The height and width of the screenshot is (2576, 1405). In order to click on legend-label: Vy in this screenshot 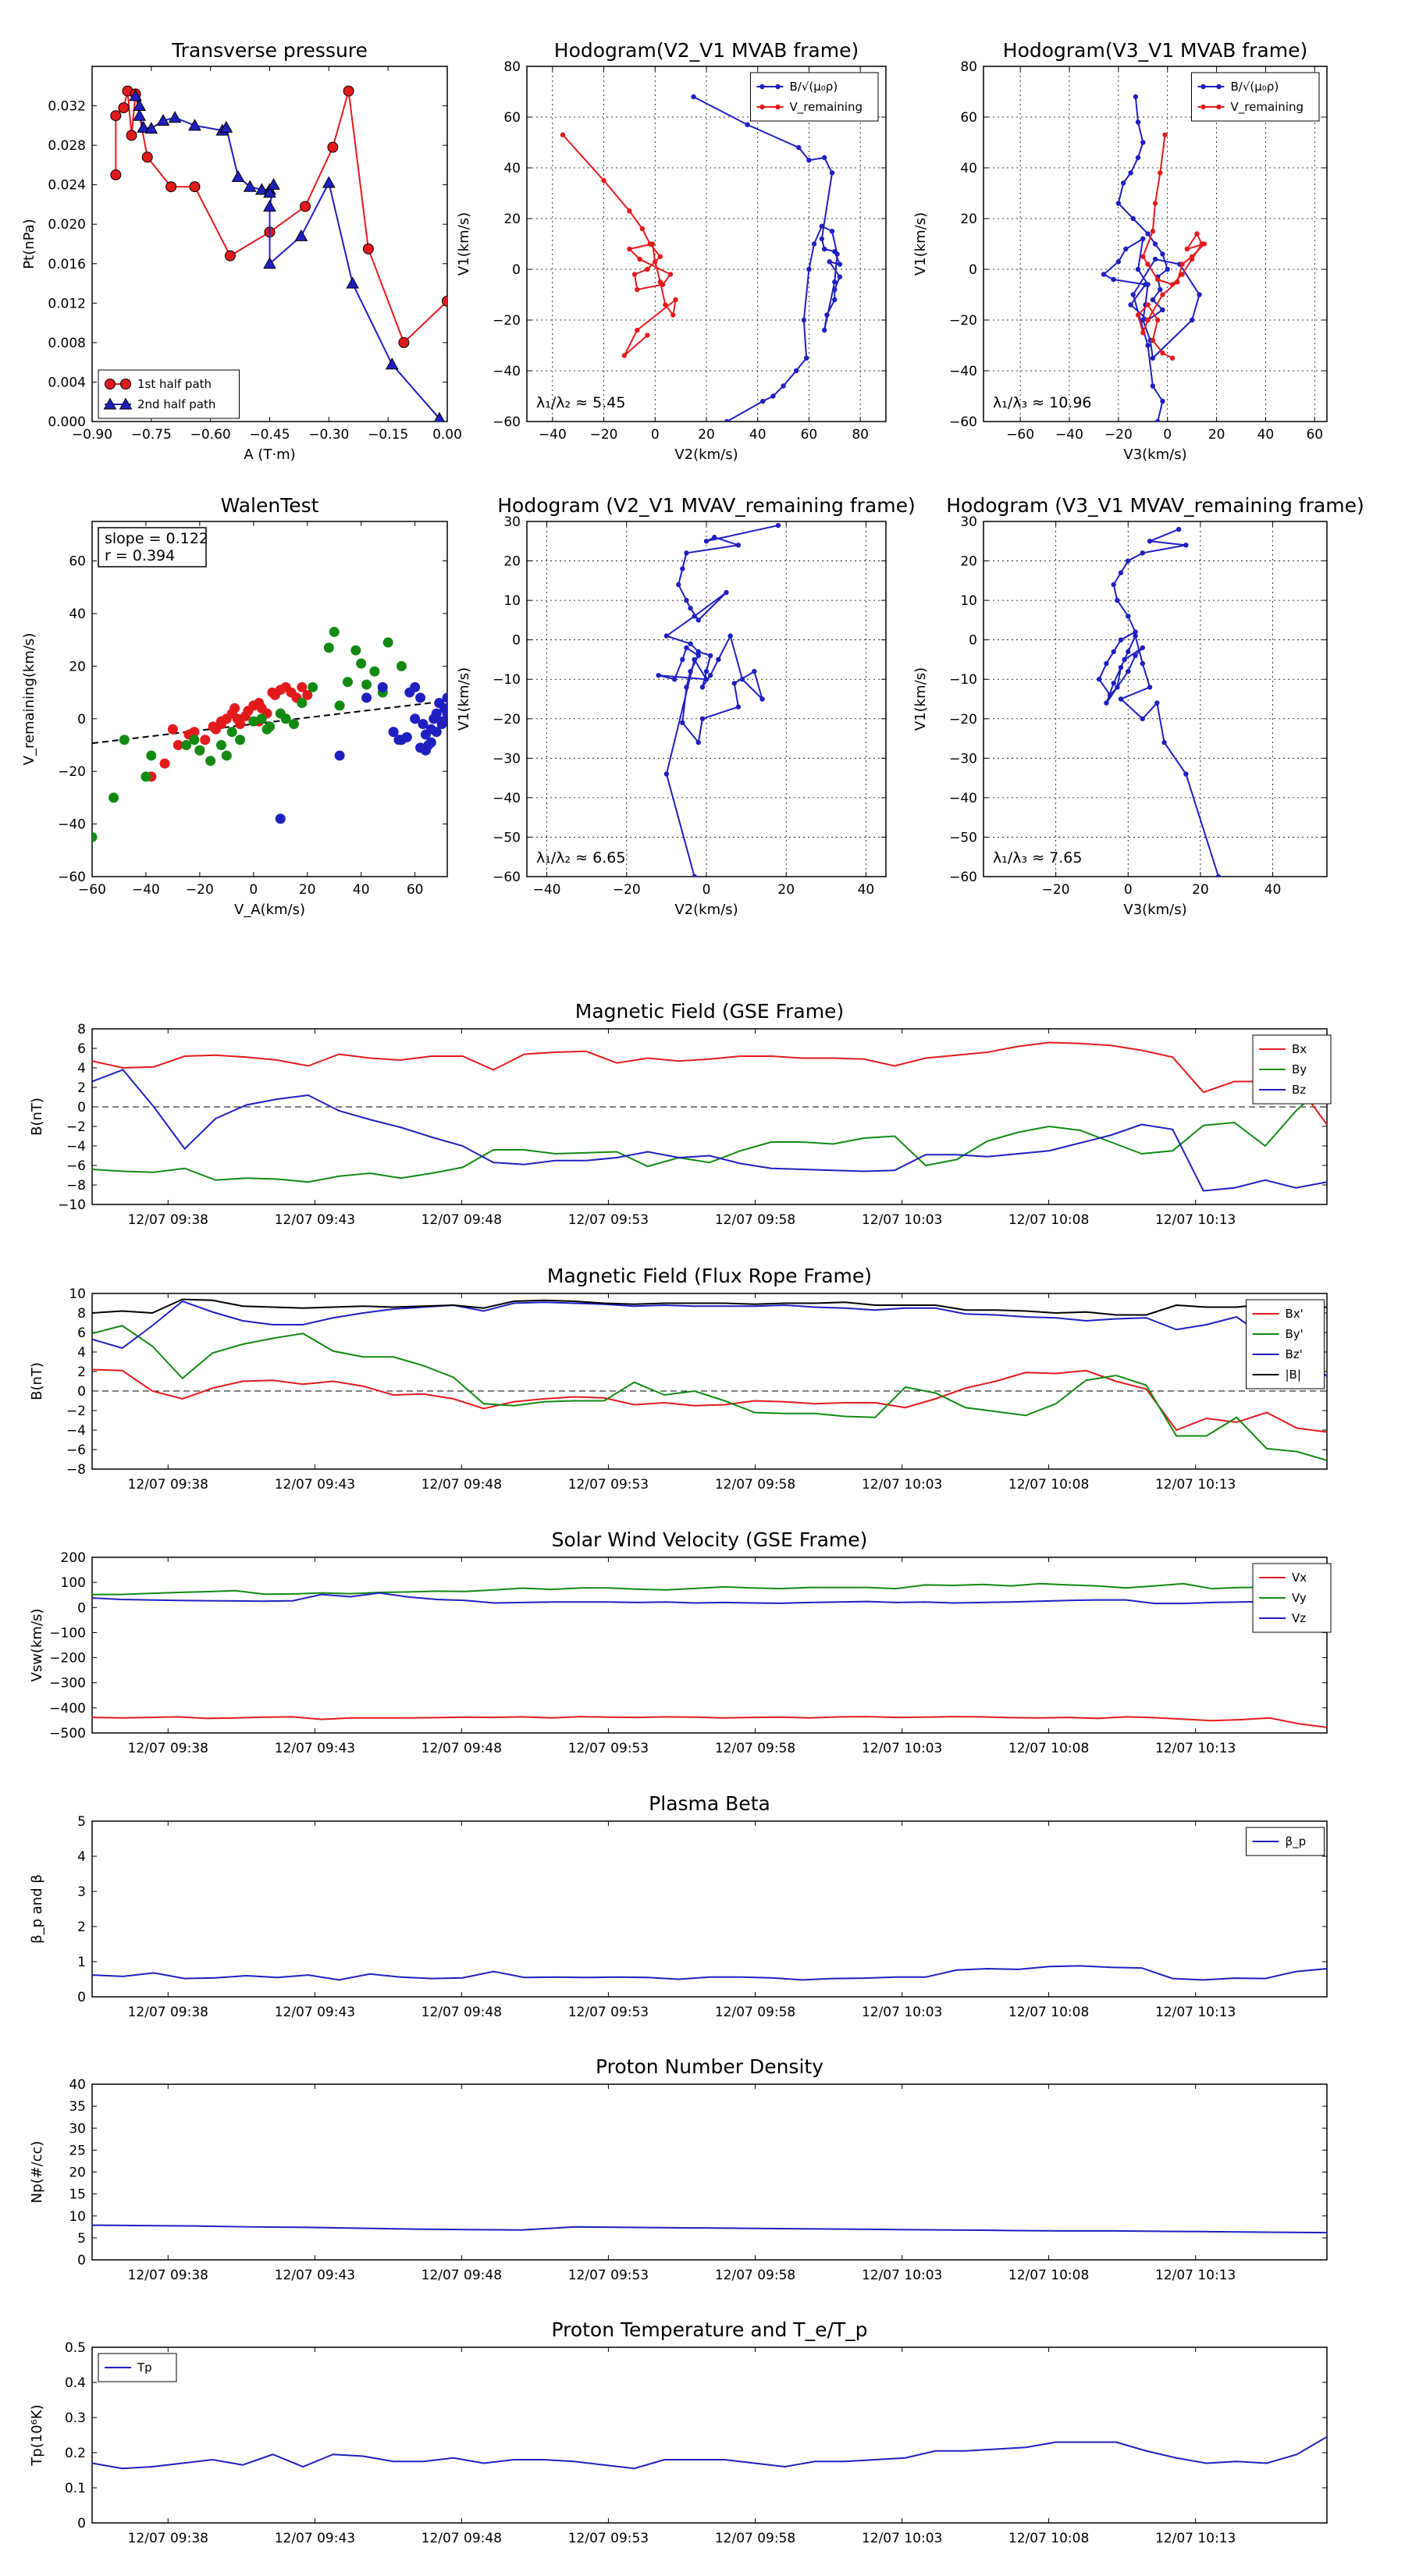, I will do `click(1299, 1598)`.